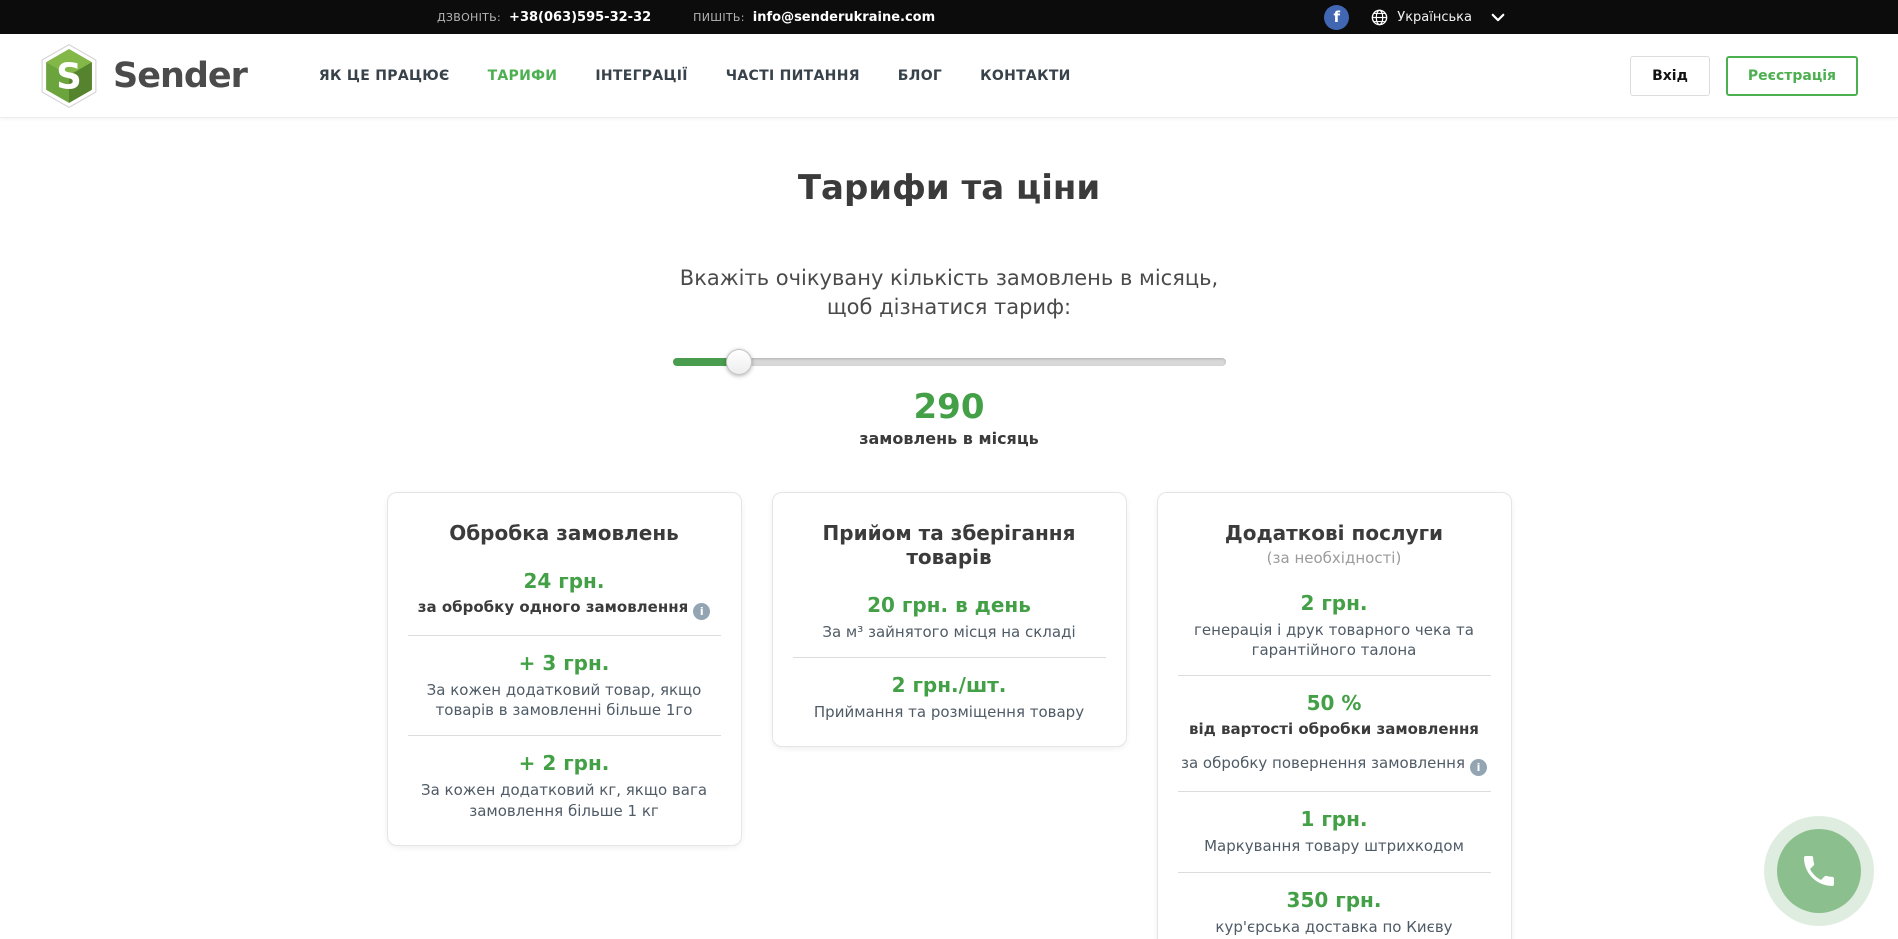 This screenshot has height=939, width=1898. What do you see at coordinates (564, 763) in the screenshot?
I see `price-value: + 2 грн.` at bounding box center [564, 763].